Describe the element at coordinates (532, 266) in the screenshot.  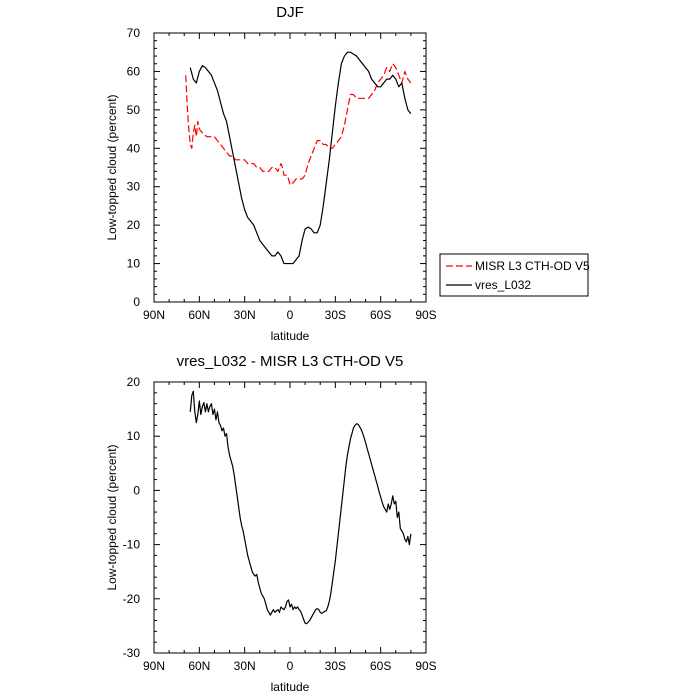
I see `legend-label-0: MISR L3 CTH-OD V5` at that location.